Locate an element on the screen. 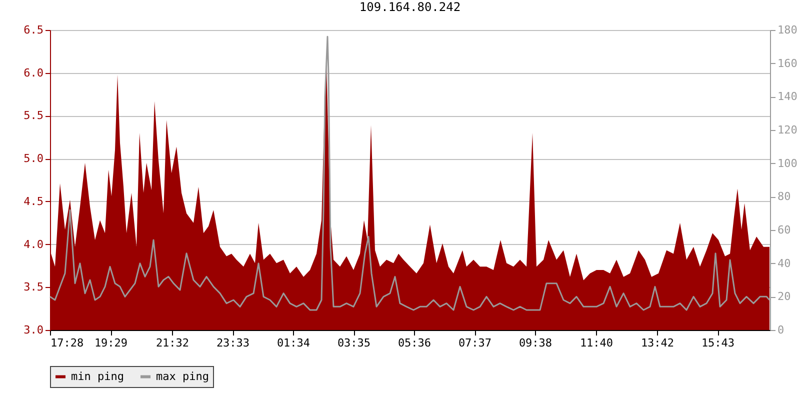 This screenshot has width=800, height=400. x-tick-label: 09:38 is located at coordinates (535, 343).